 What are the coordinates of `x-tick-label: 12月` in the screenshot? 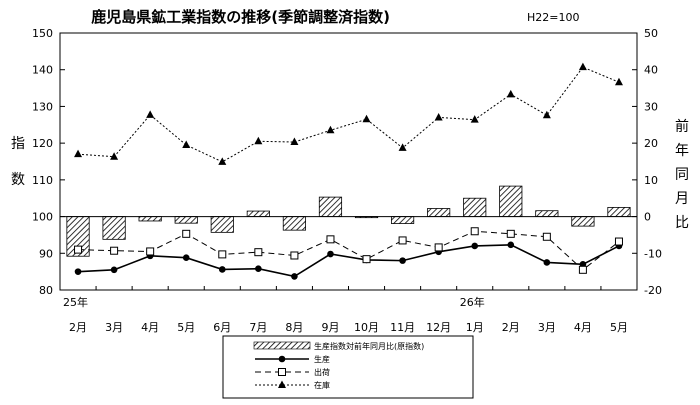 It's located at (438, 327).